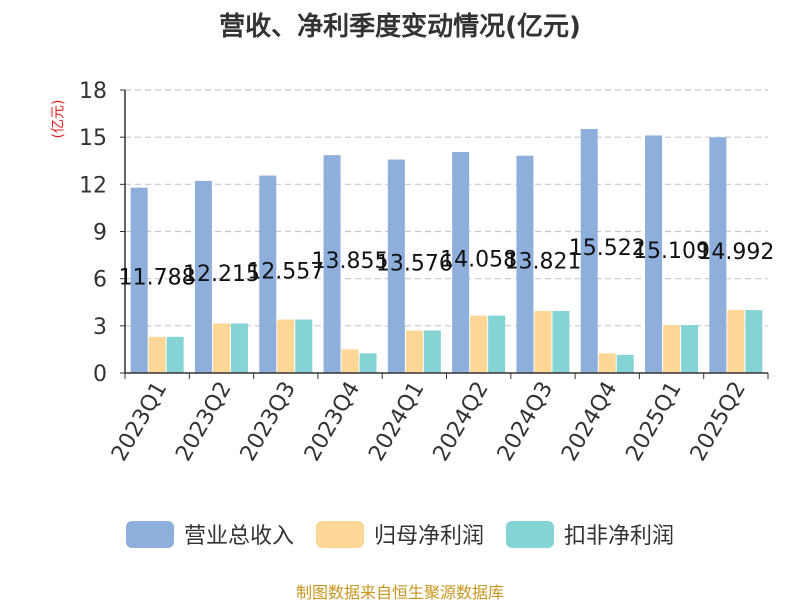  What do you see at coordinates (400, 591) in the screenshot?
I see `source-note: 制图数据来自恒生聚源数据库` at bounding box center [400, 591].